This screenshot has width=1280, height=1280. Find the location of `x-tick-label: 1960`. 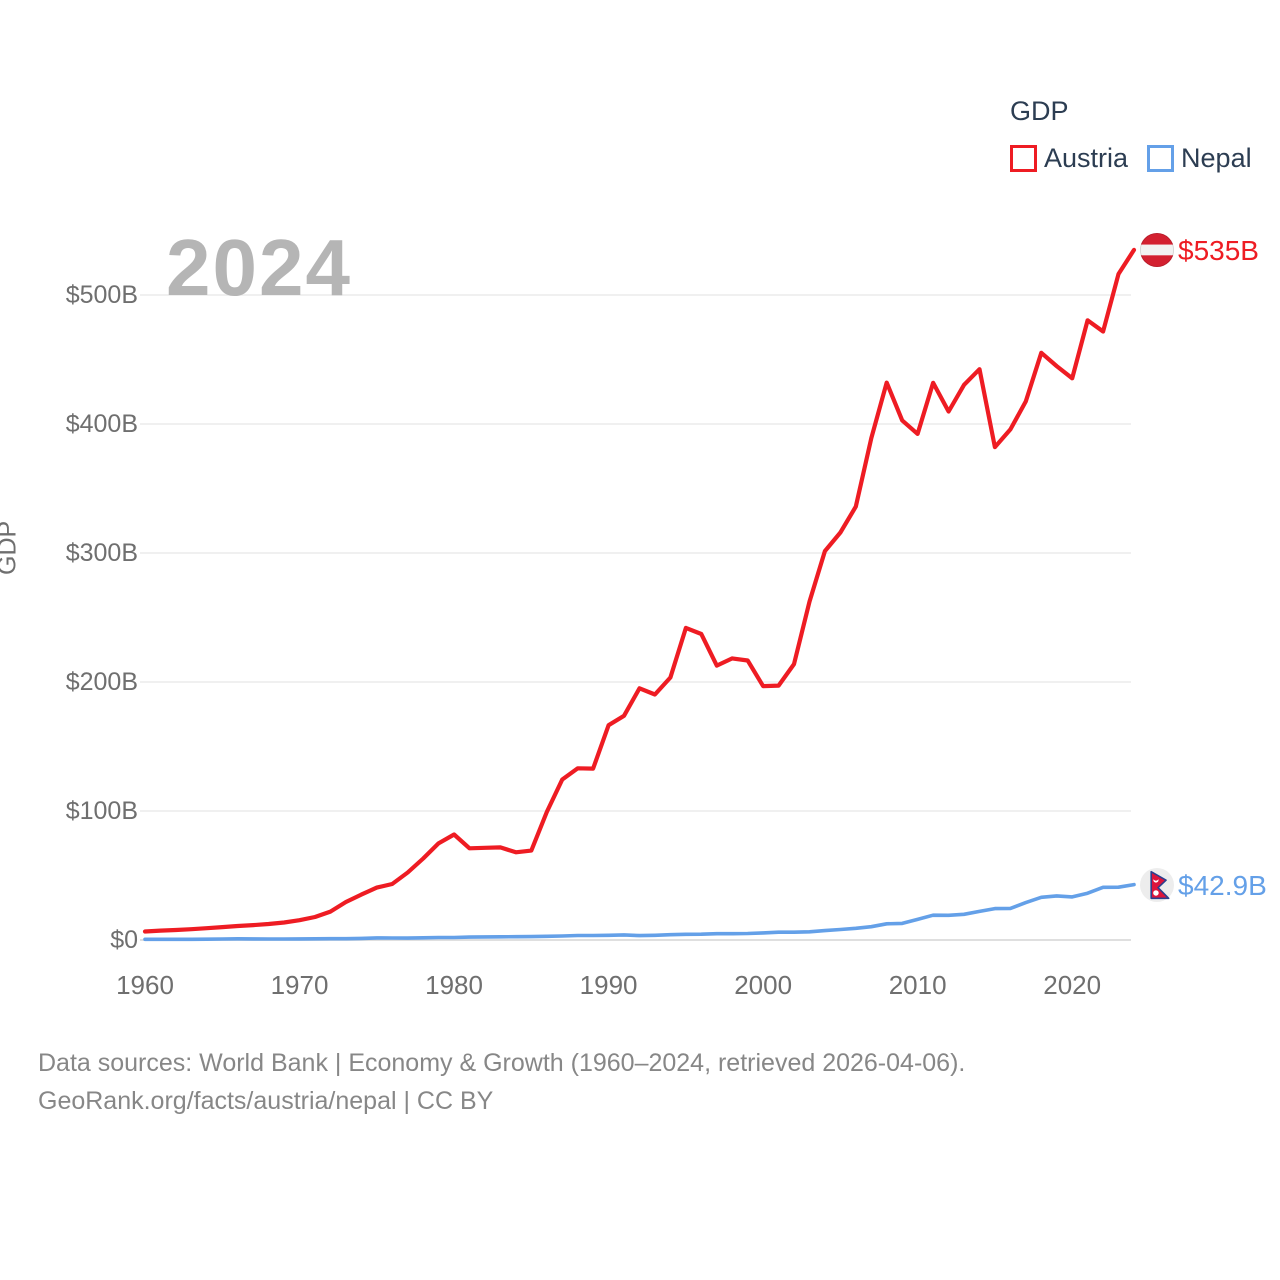

x-tick-label: 1960 is located at coordinates (145, 985).